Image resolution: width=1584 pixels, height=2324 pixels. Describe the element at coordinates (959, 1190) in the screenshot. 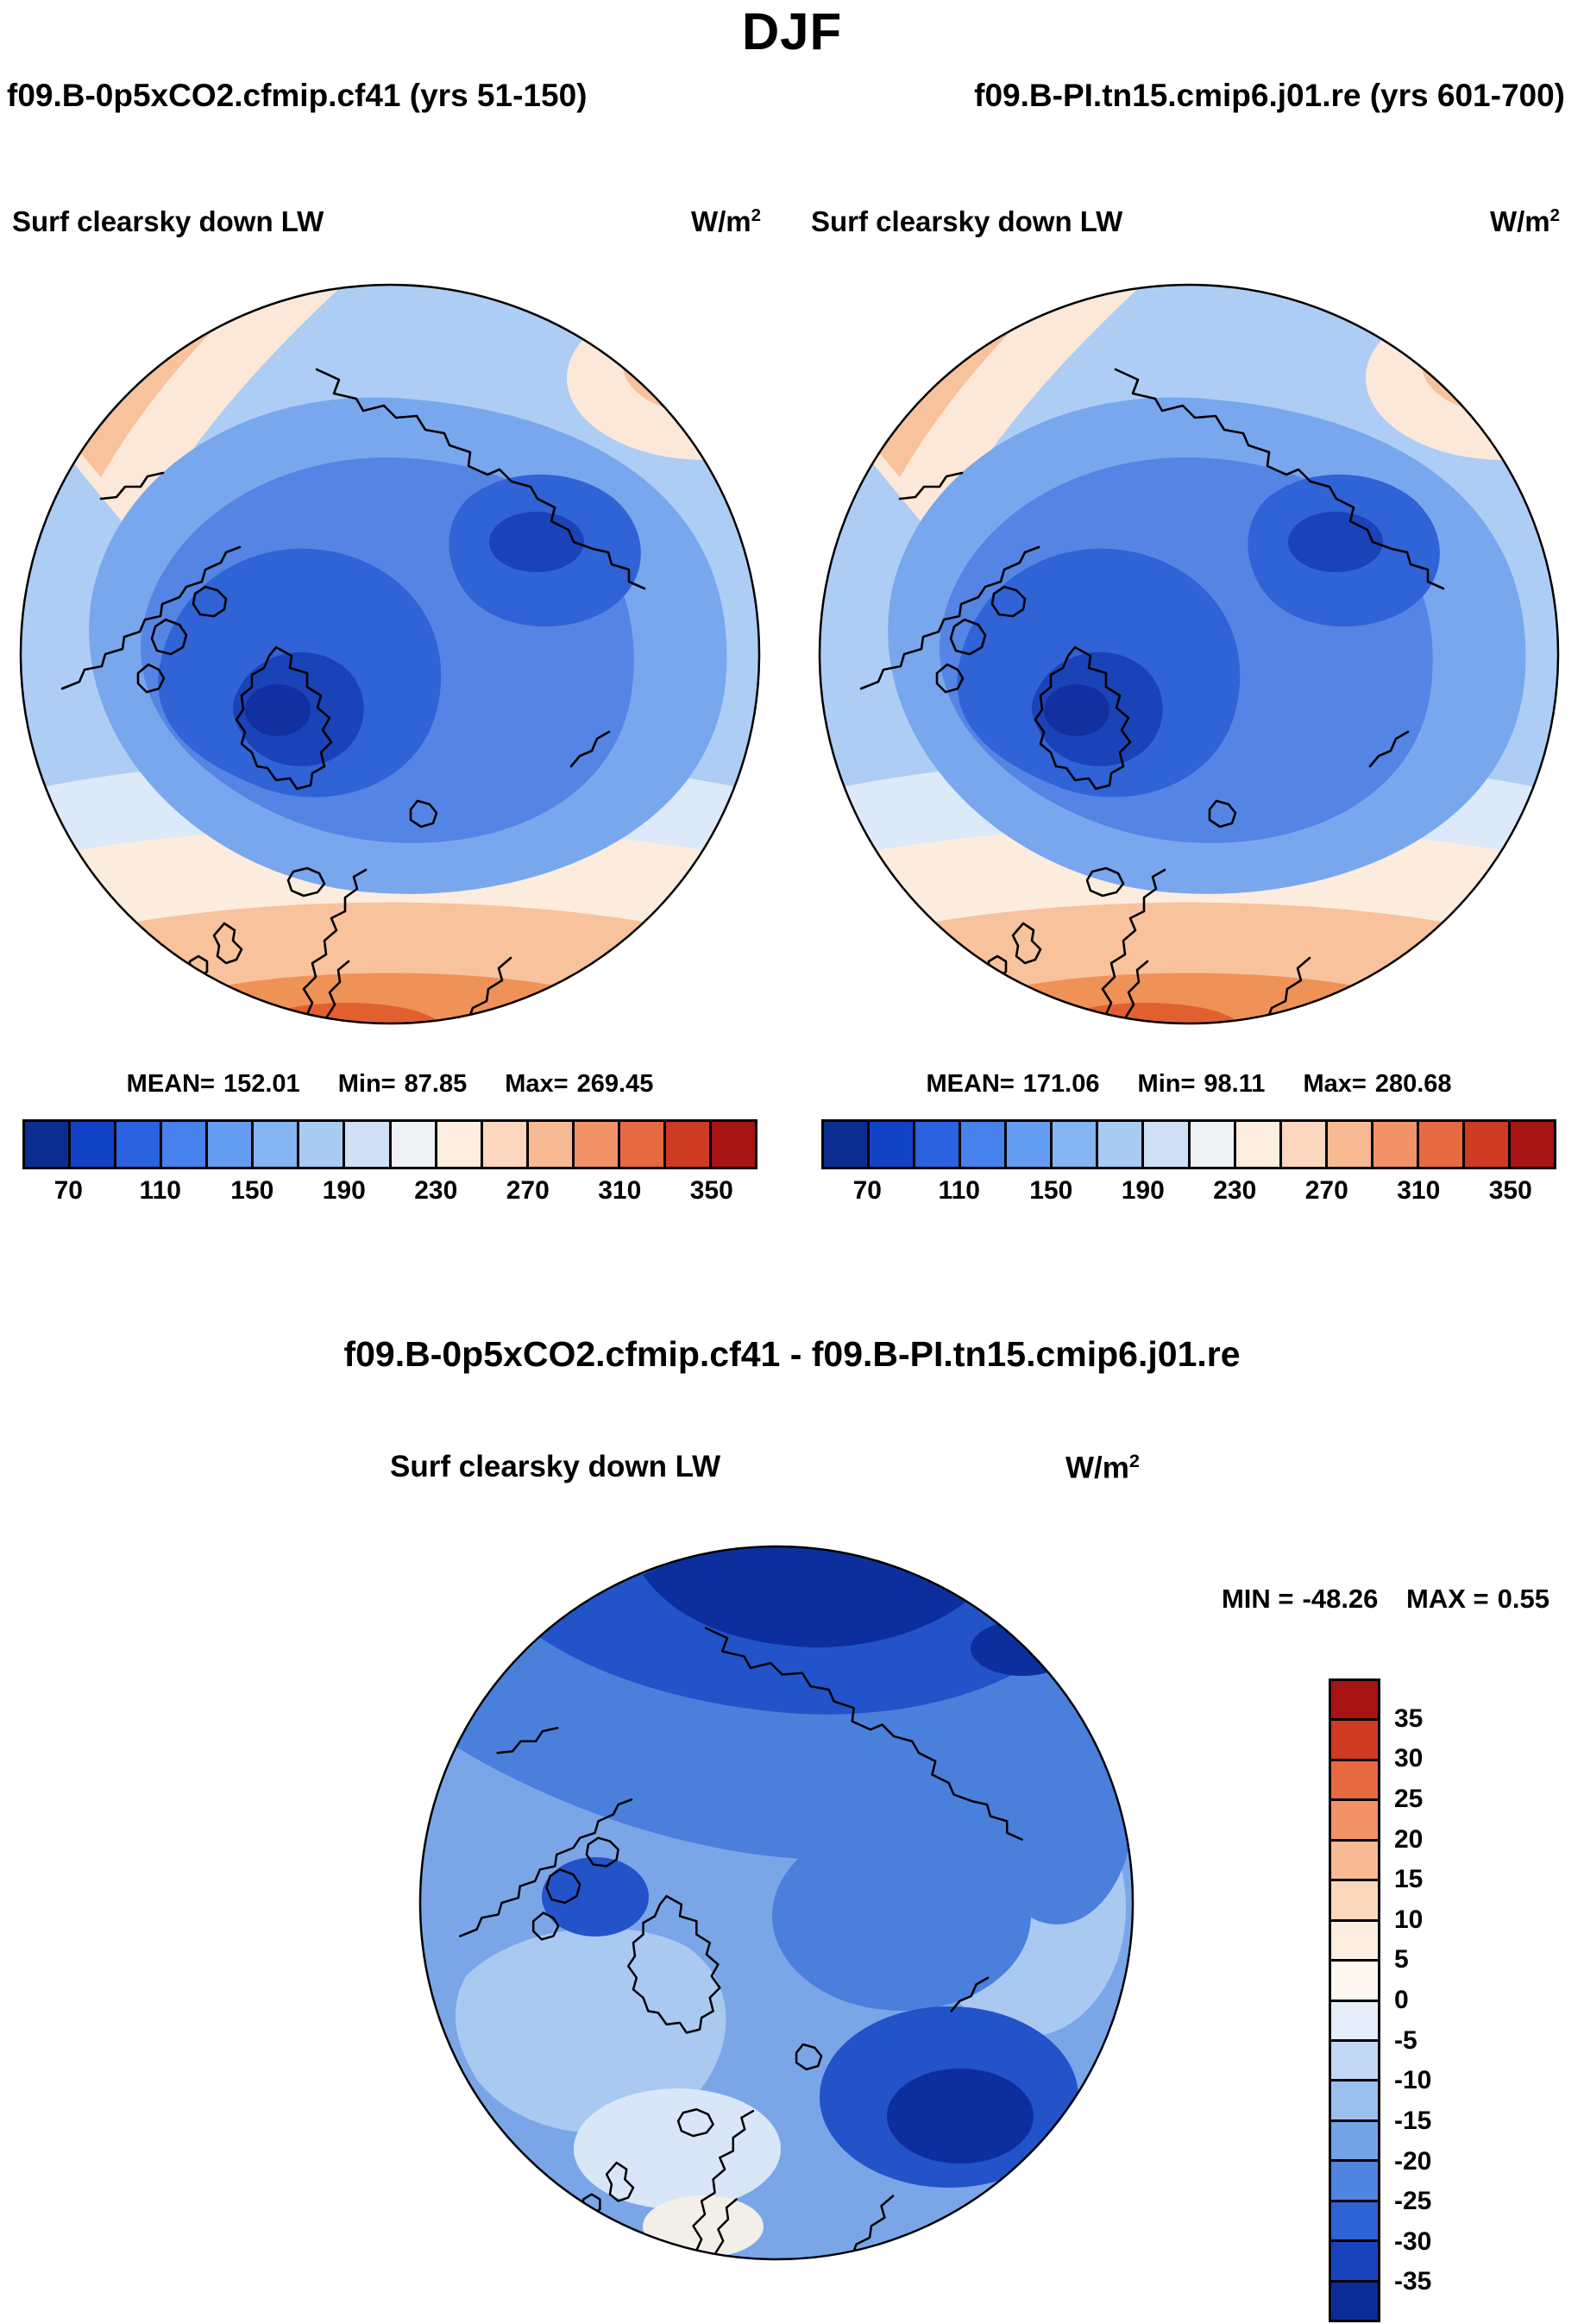

I see `colorbar-tick-label: 110` at that location.